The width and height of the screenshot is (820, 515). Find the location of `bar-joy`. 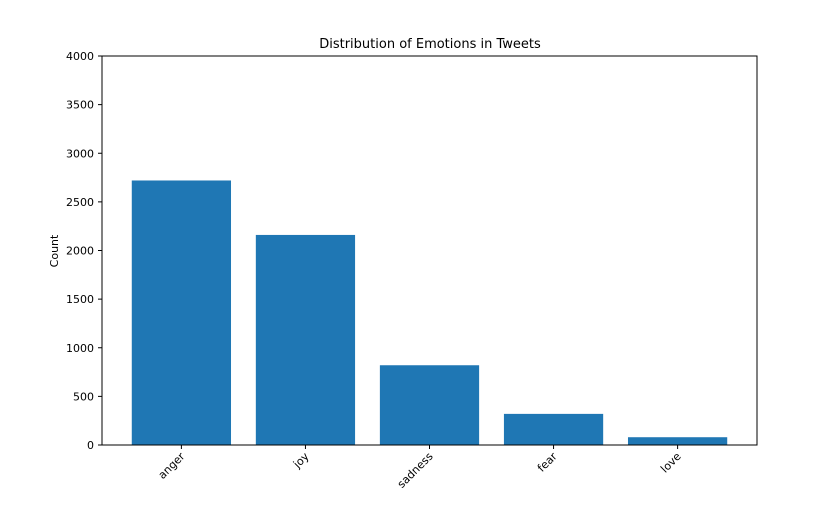

bar-joy is located at coordinates (305, 339).